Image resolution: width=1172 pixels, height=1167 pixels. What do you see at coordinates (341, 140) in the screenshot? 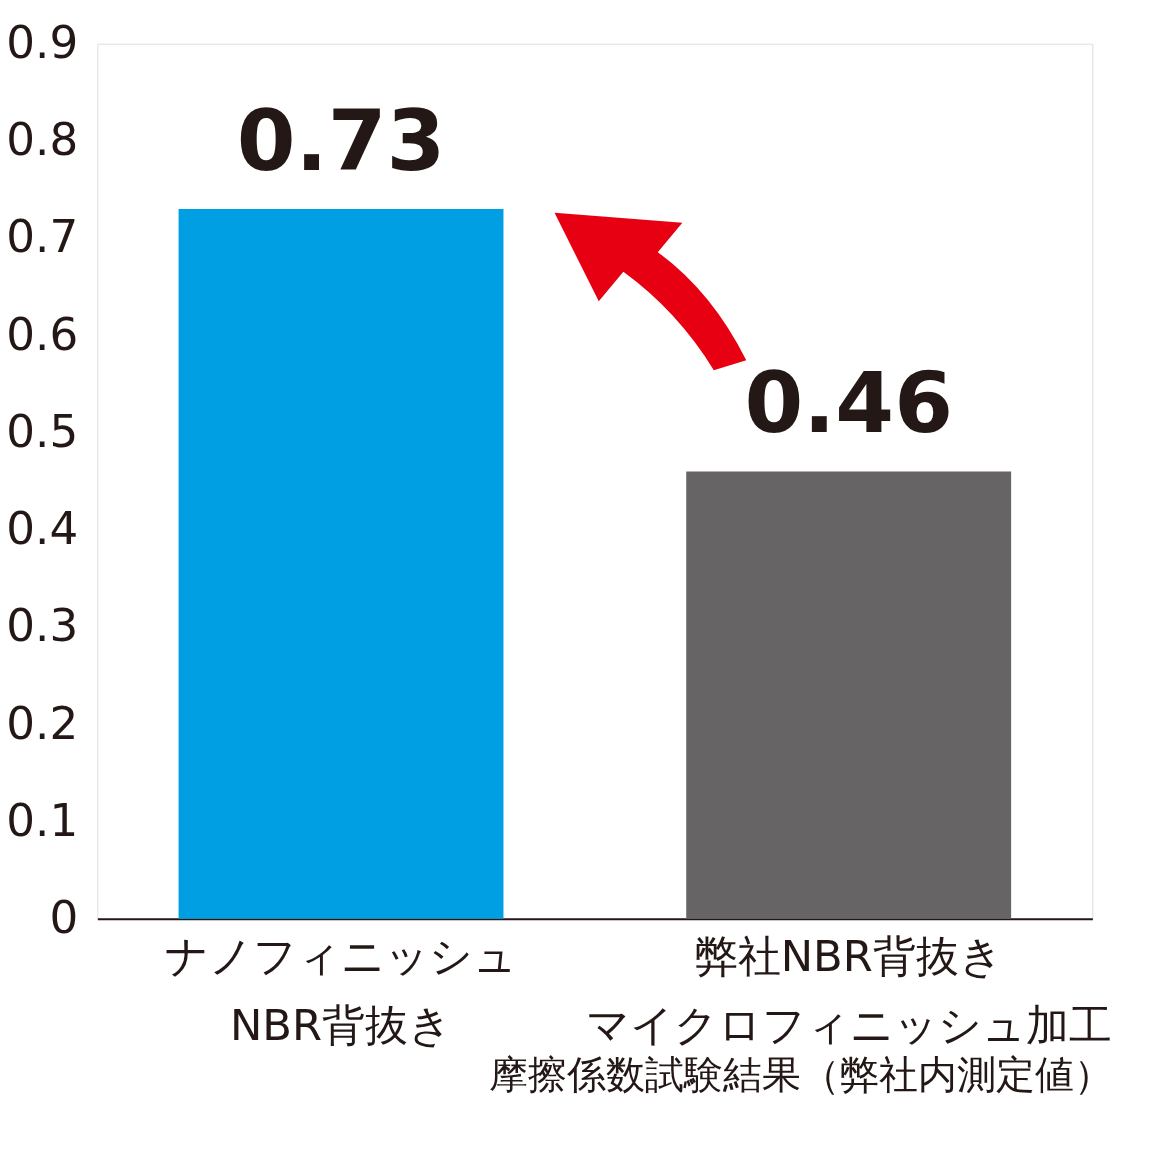
I see `data-label: 0.73` at bounding box center [341, 140].